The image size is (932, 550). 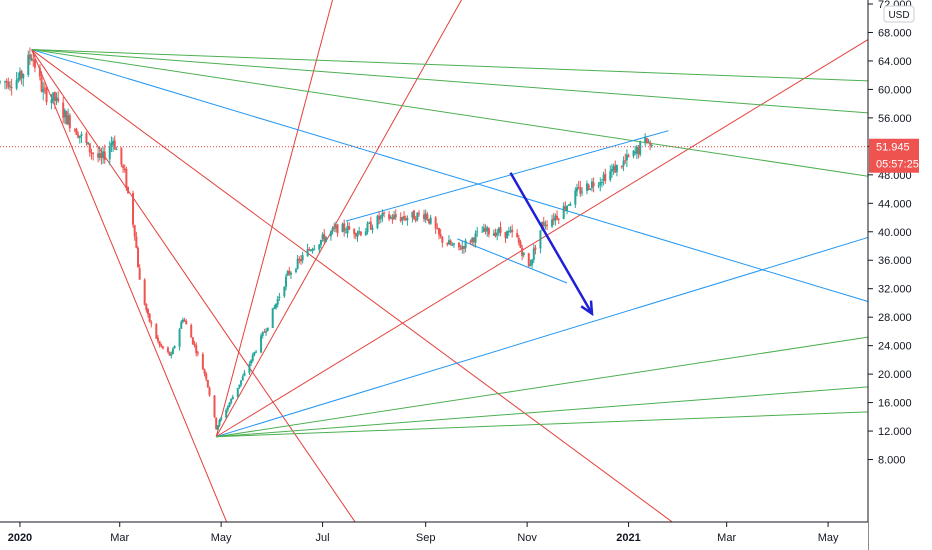 I want to click on time-tick-label: 2020, so click(x=20, y=538).